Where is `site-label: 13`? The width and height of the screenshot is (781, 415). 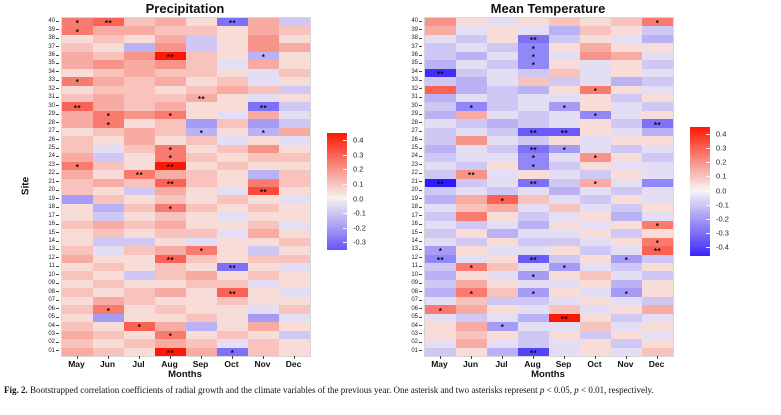
site-label: 13 is located at coordinates (48, 249).